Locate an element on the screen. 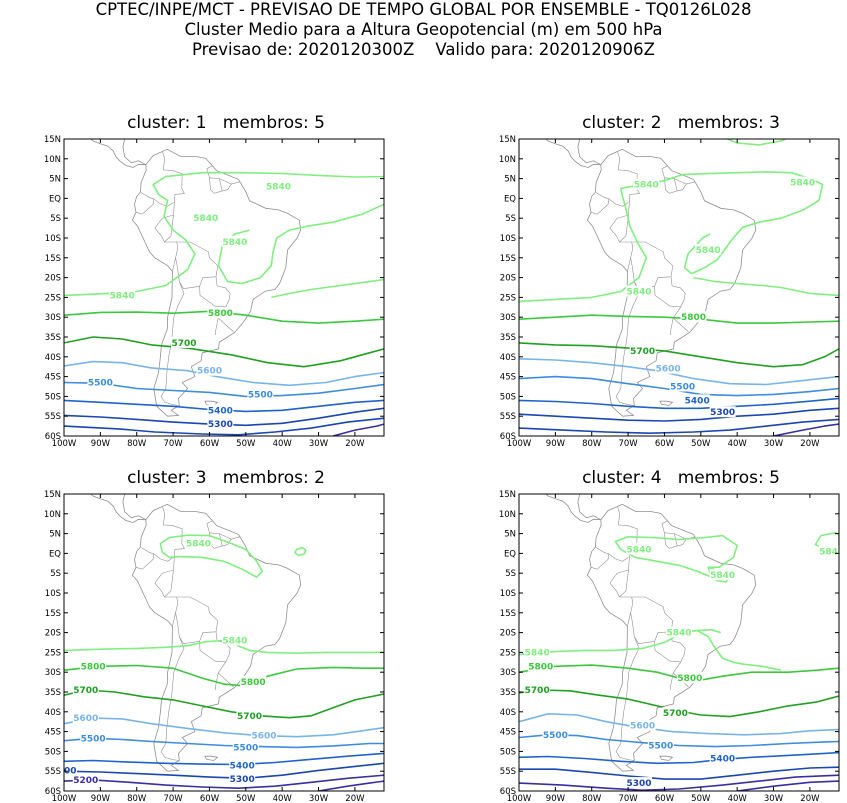 This screenshot has width=847, height=803. lon-label: 20W is located at coordinates (355, 444).